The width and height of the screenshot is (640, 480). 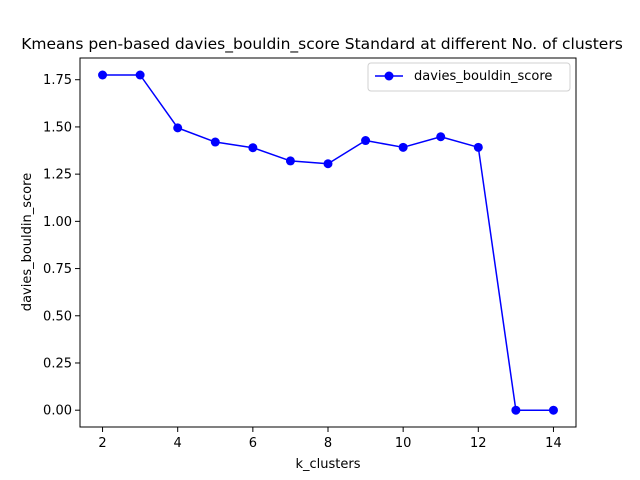 What do you see at coordinates (328, 443) in the screenshot?
I see `x-tick-label: 8` at bounding box center [328, 443].